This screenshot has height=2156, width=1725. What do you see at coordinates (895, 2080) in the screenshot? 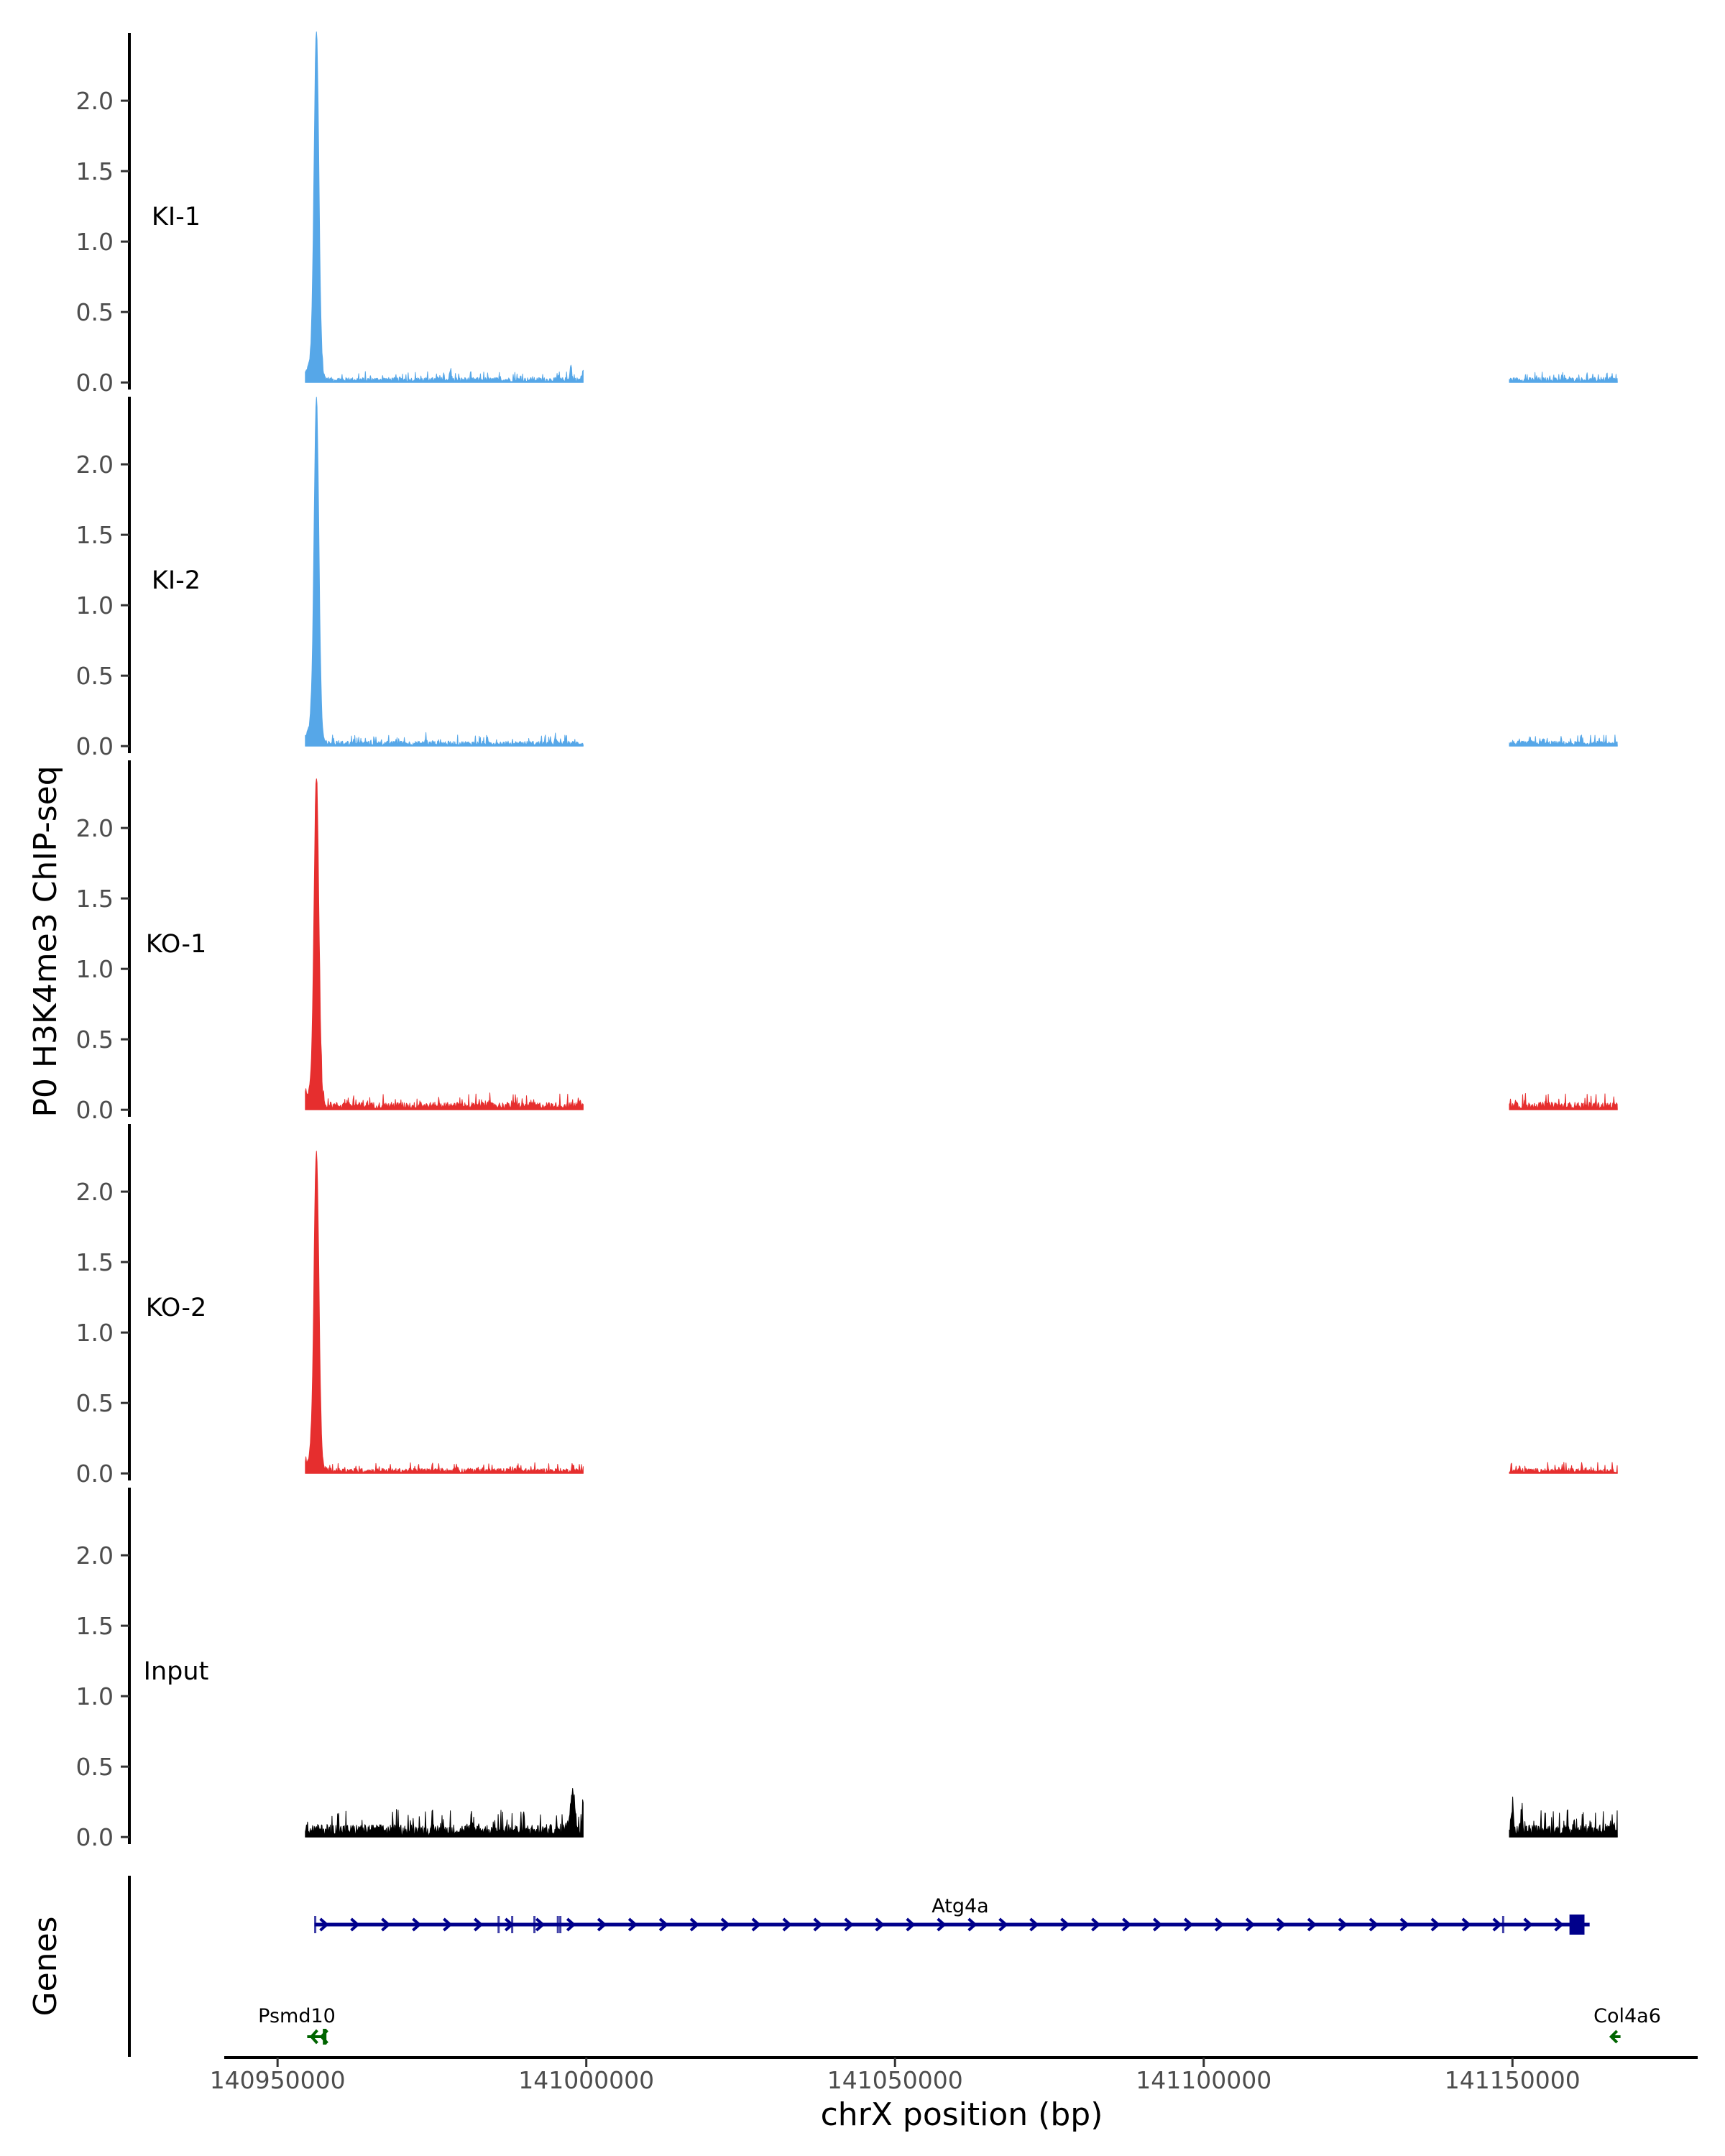
I see `x-tick-label: 141050000` at bounding box center [895, 2080].